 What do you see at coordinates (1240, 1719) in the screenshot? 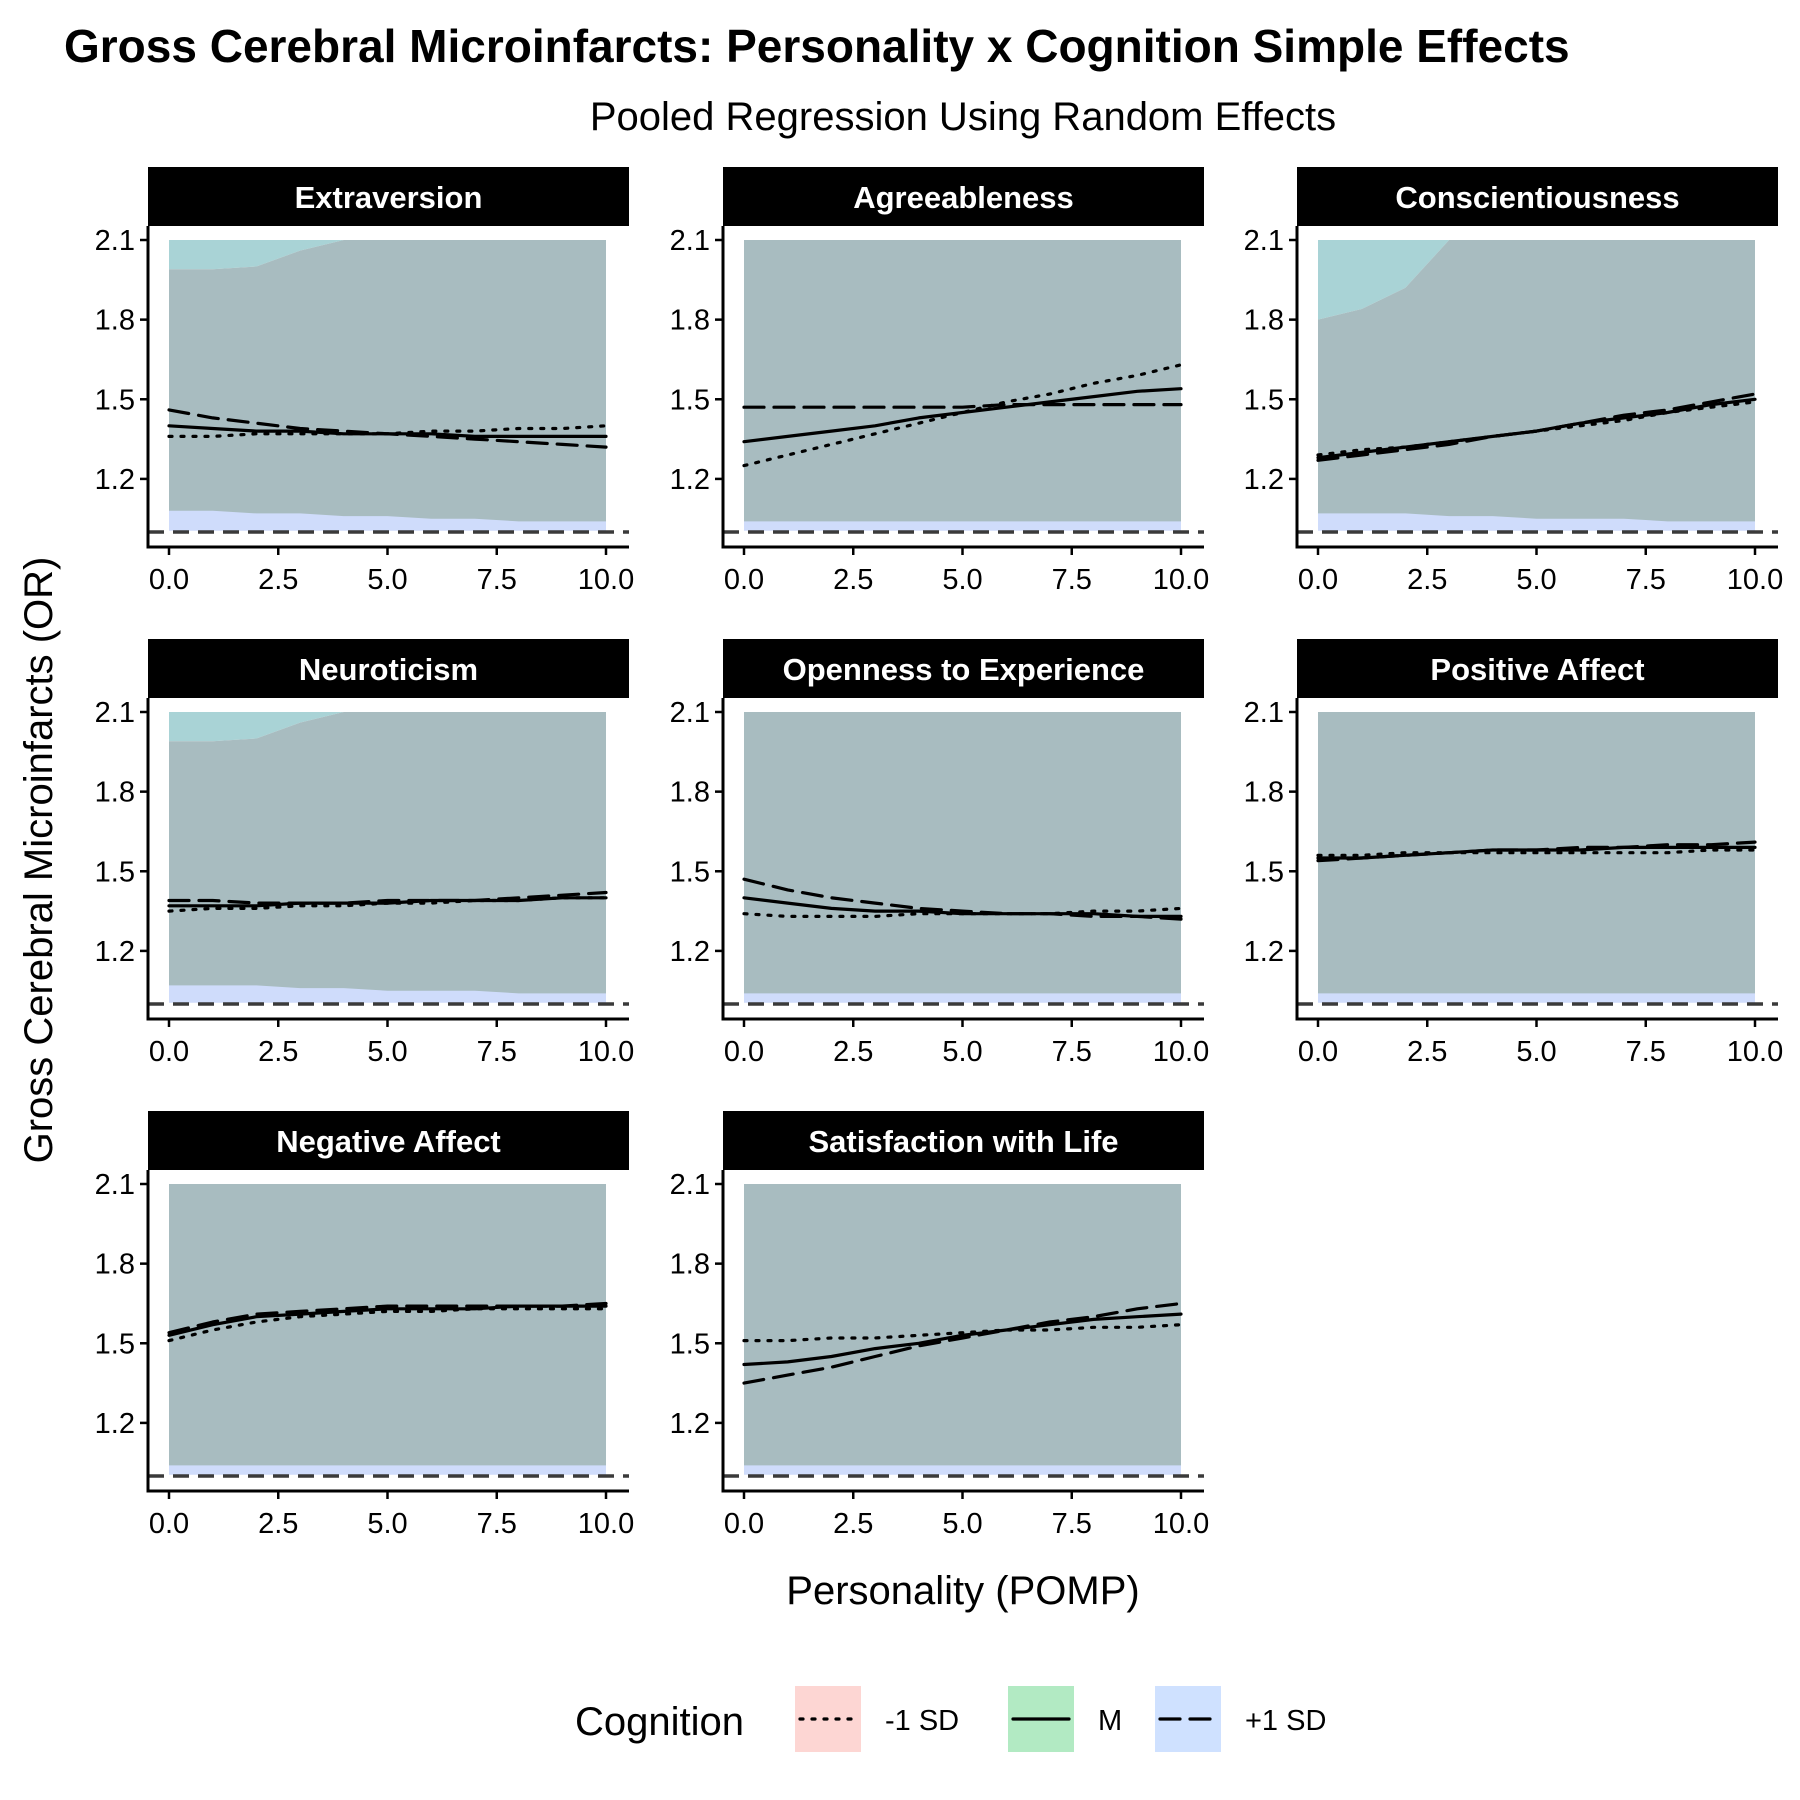
I see `legend-entry-plus-1-sd: +1 SD` at bounding box center [1240, 1719].